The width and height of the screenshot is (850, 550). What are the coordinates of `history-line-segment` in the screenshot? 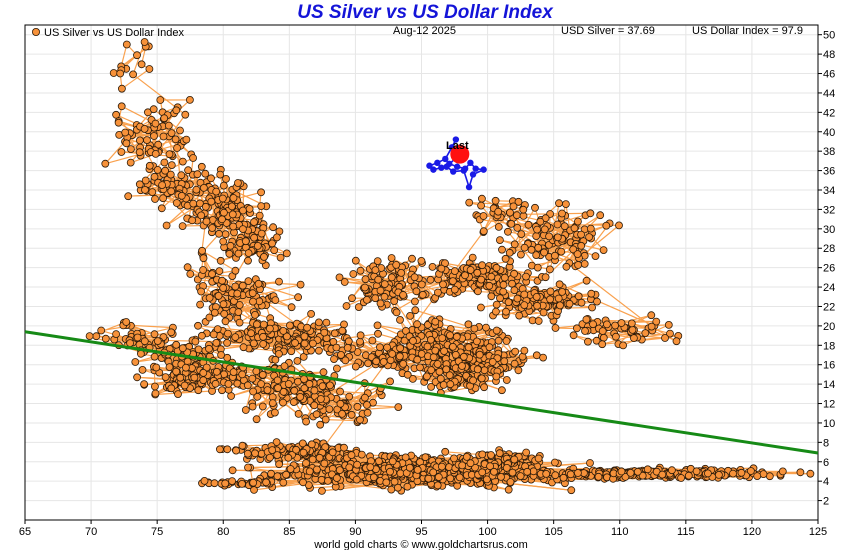 It's located at (610, 295).